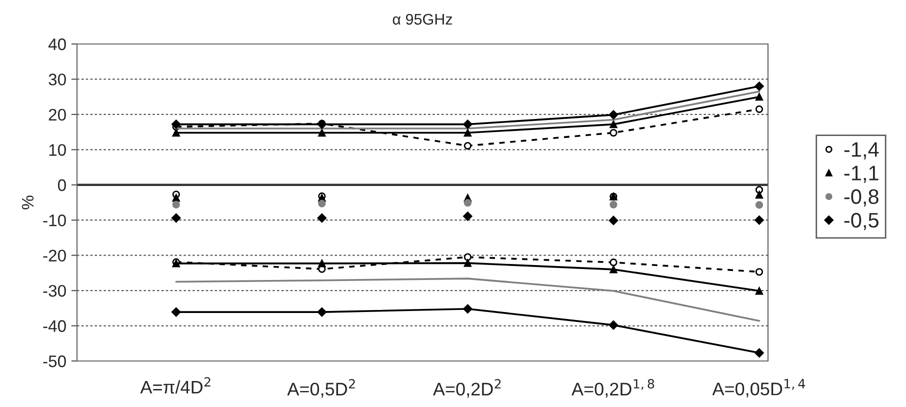  What do you see at coordinates (54, 361) in the screenshot?
I see `y-tick-label: -50` at bounding box center [54, 361].